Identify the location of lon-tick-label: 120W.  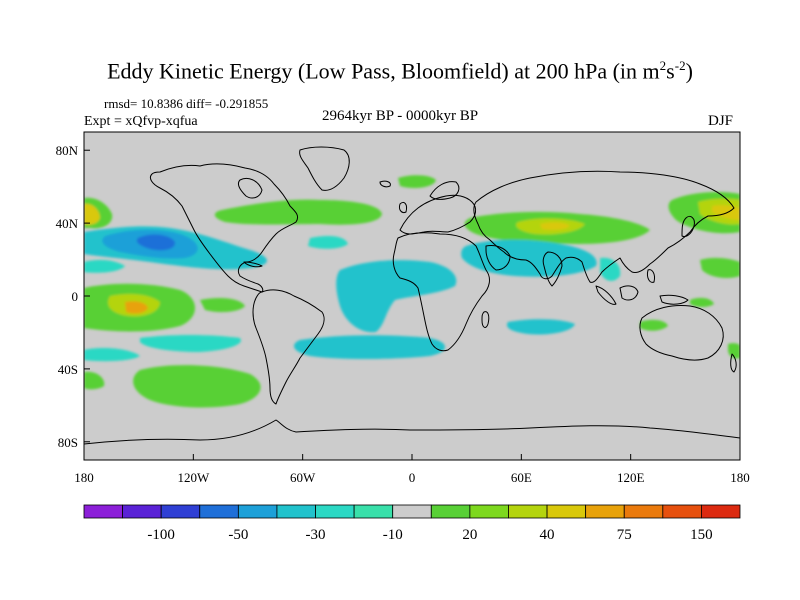
(193, 477).